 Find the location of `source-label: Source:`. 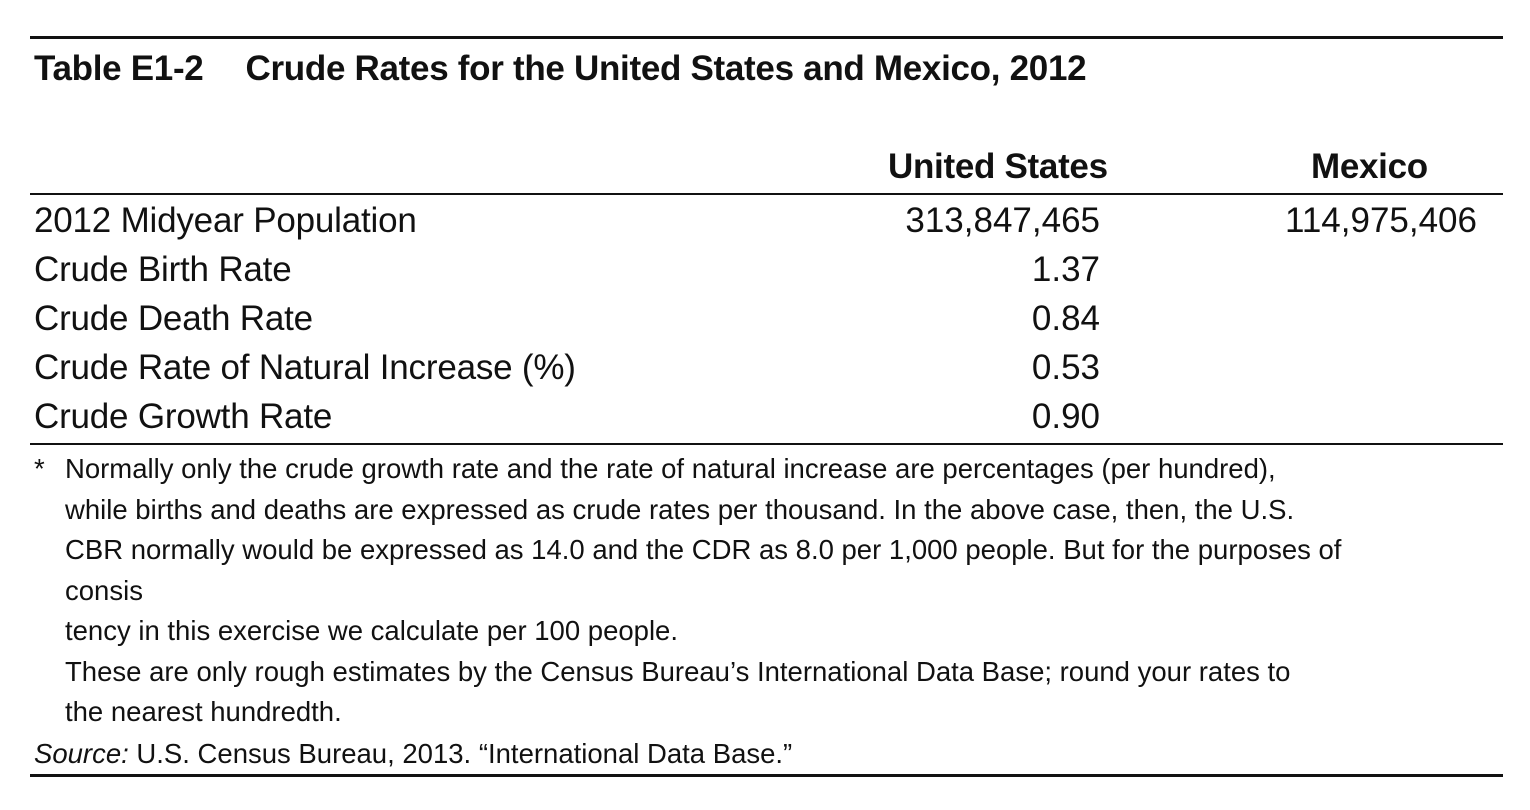

source-label: Source: is located at coordinates (81, 753).